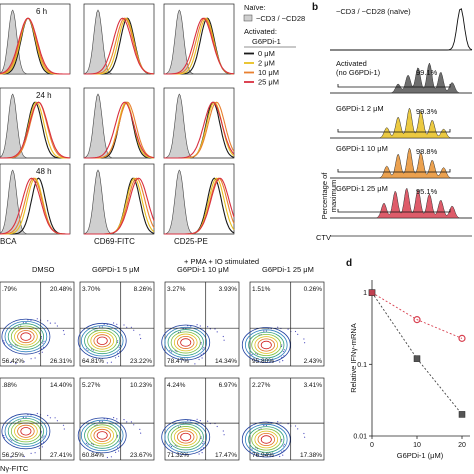 The image size is (474, 474). I want to click on quadrant-percent: 8.26%, so click(143, 289).